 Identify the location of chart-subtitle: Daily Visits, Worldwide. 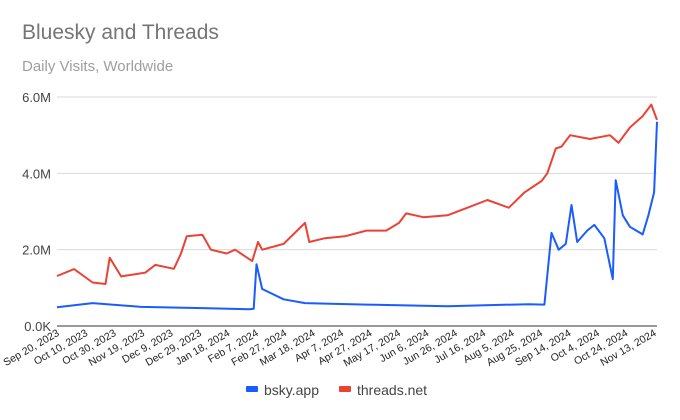
(98, 66).